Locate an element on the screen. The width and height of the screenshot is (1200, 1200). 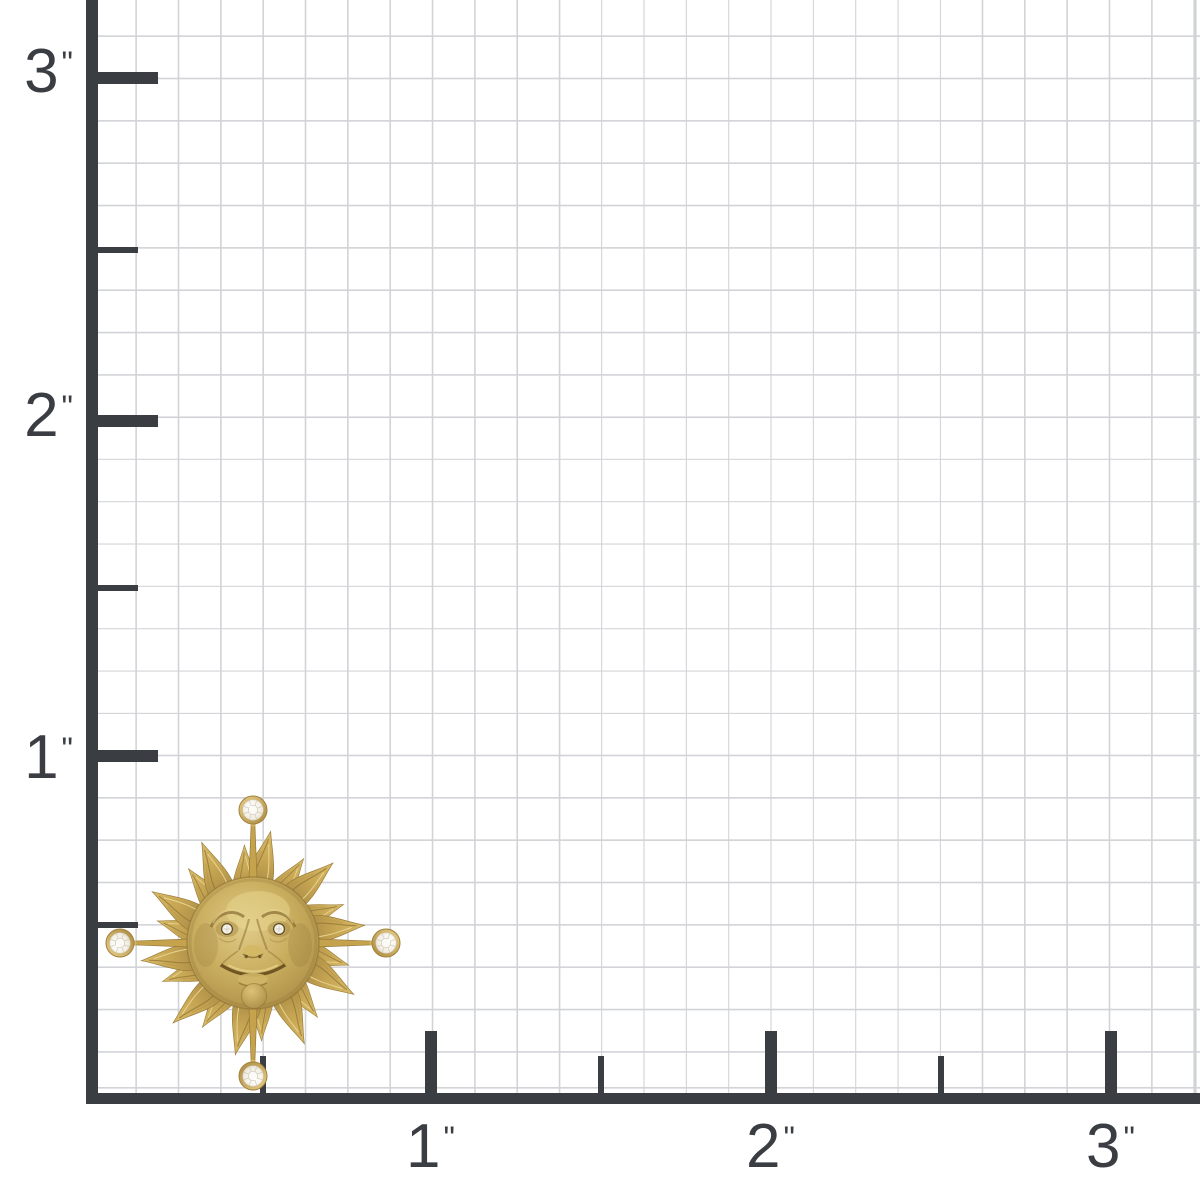
y-tick-2in is located at coordinates (128, 421).